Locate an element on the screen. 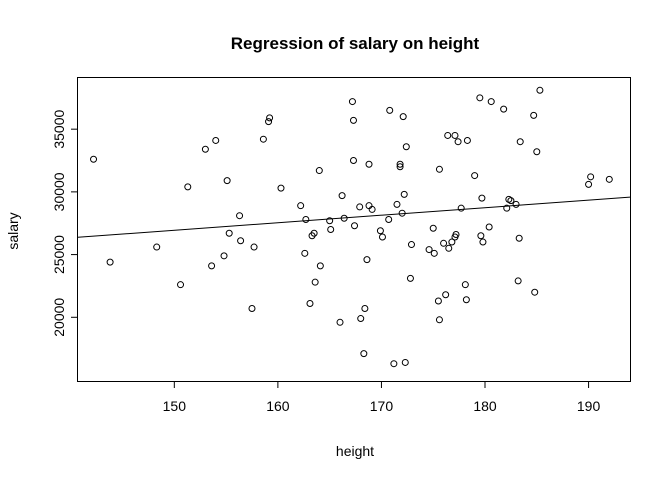 Image resolution: width=672 pixels, height=480 pixels. y-axis-label: salary is located at coordinates (13, 230).